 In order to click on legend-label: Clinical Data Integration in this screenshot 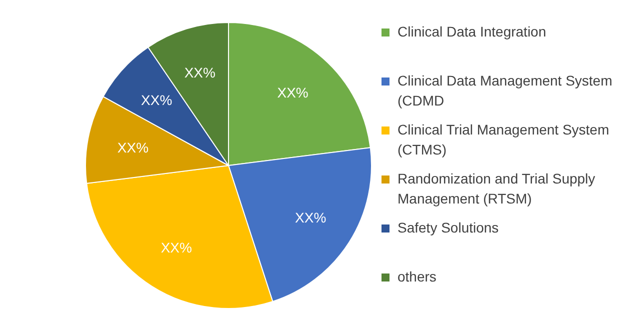, I will do `click(472, 32)`.